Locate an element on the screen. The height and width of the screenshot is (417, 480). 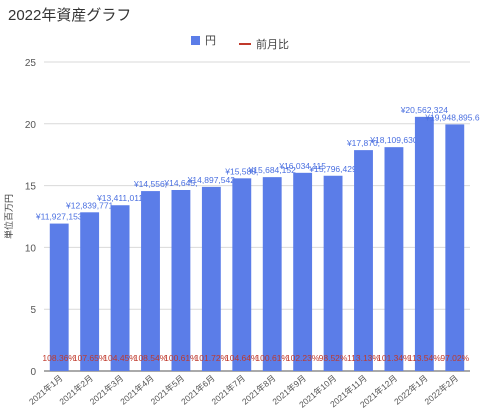
pct-label: 108.54% is located at coordinates (151, 358).